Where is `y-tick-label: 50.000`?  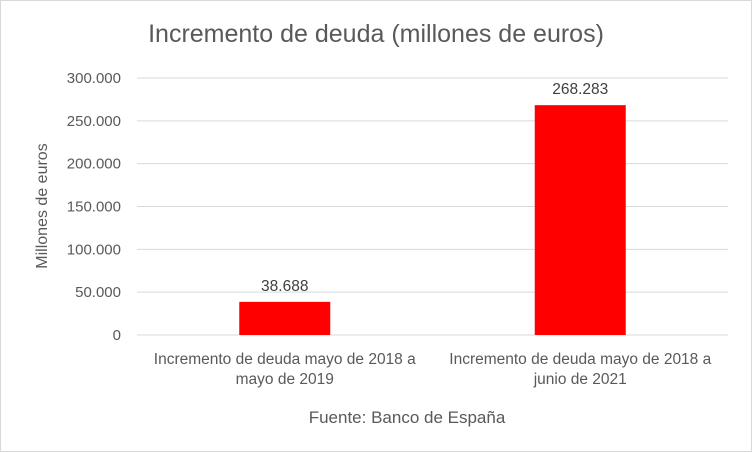
y-tick-label: 50.000 is located at coordinates (98, 292).